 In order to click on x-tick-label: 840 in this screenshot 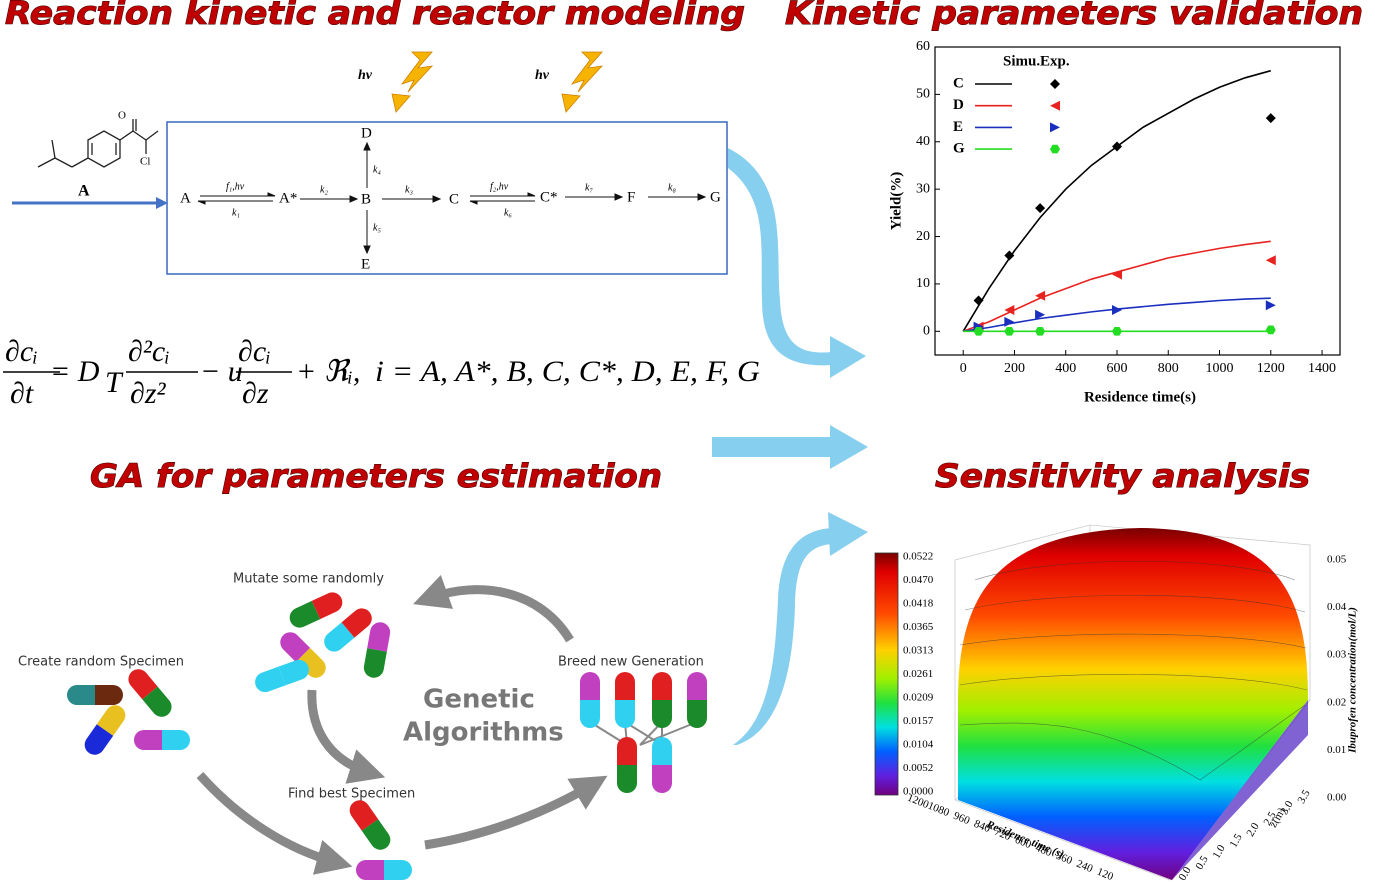, I will do `click(982, 826)`.